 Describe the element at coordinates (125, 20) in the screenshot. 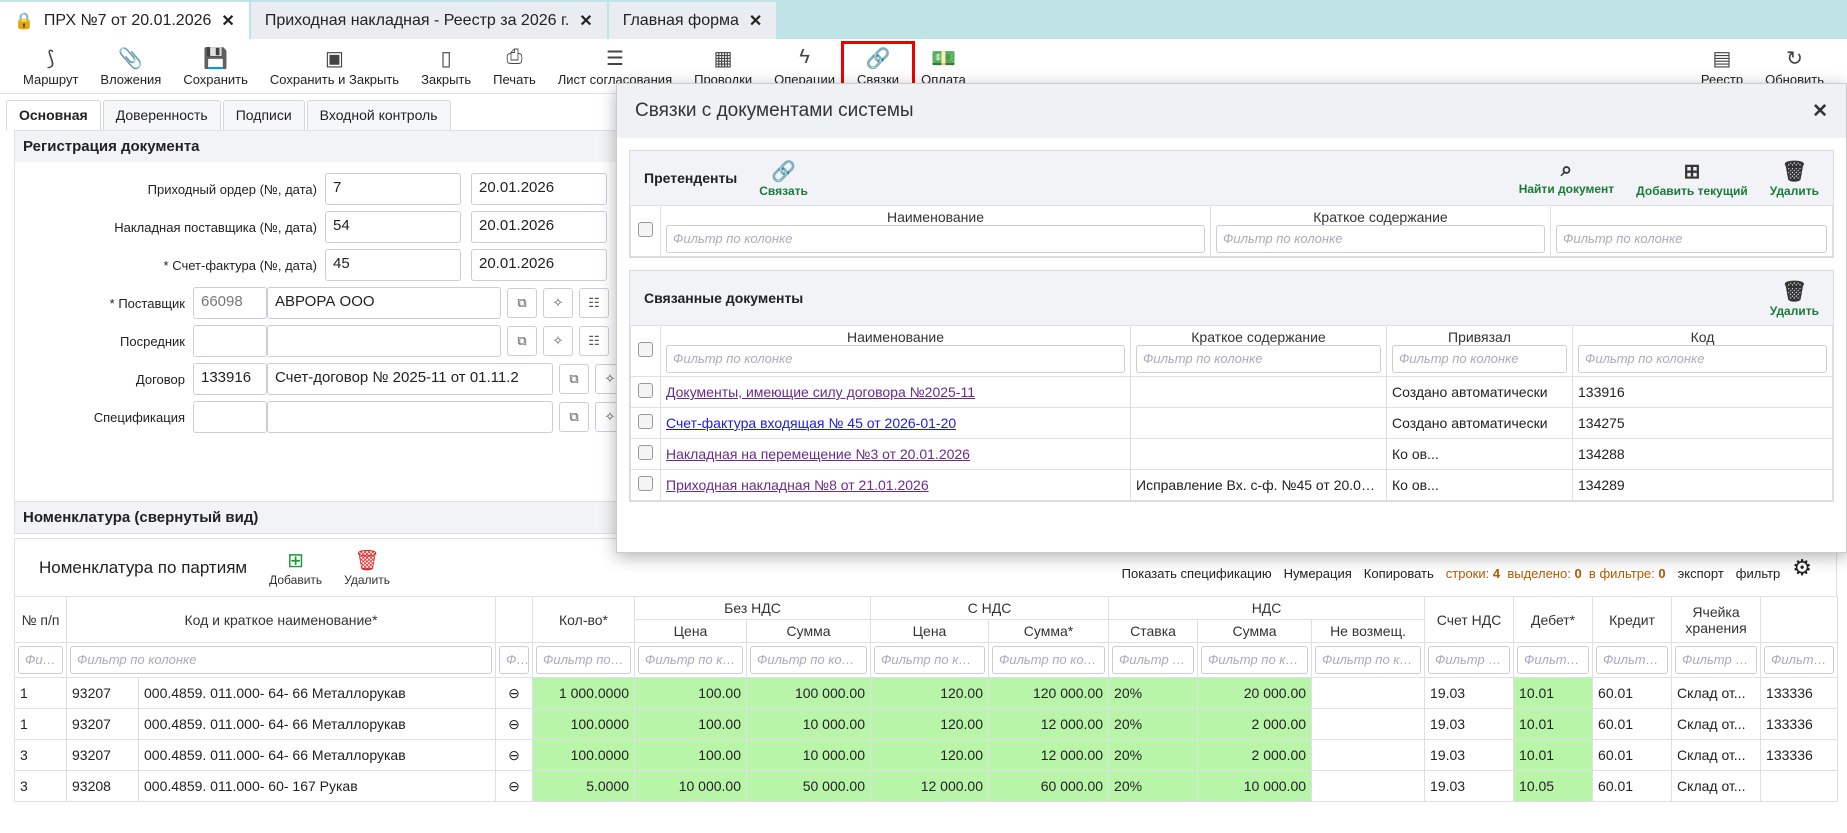

I see `tab-prx: 🔒 ПРХ №7 от 20.01.2026 ✕` at that location.